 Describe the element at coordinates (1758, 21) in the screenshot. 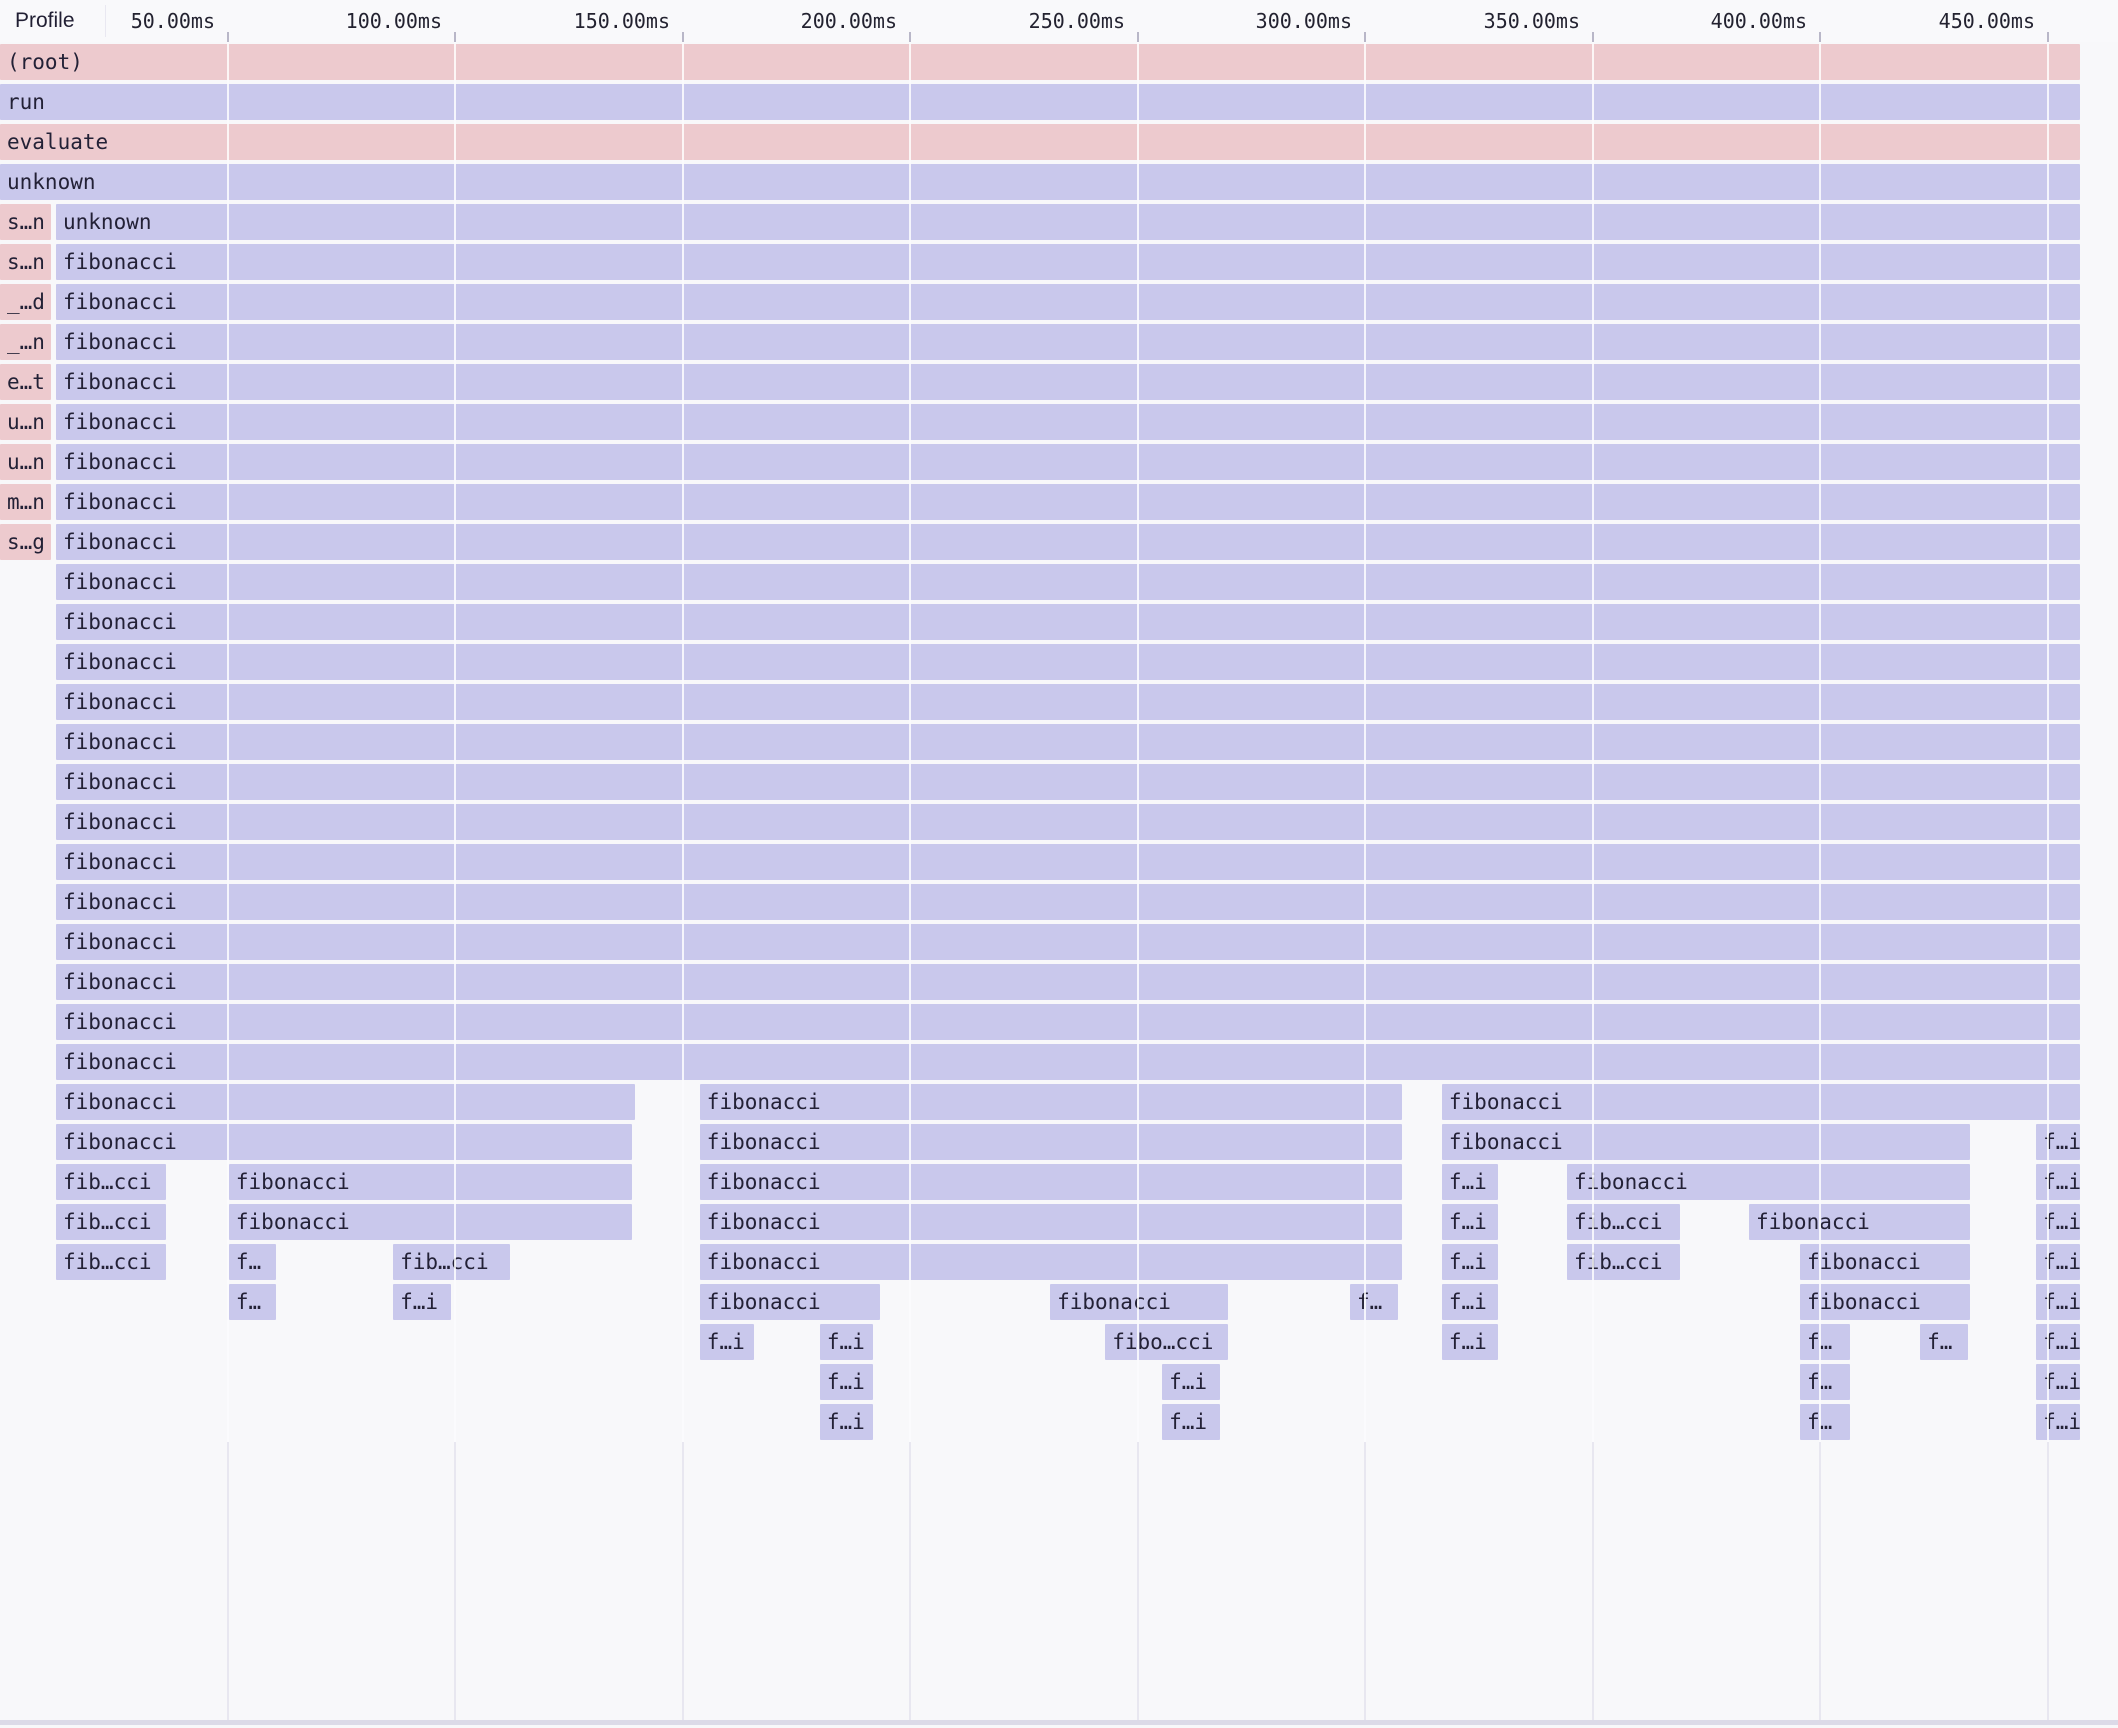

I see `ruler-tick-label: 400.00ms` at that location.